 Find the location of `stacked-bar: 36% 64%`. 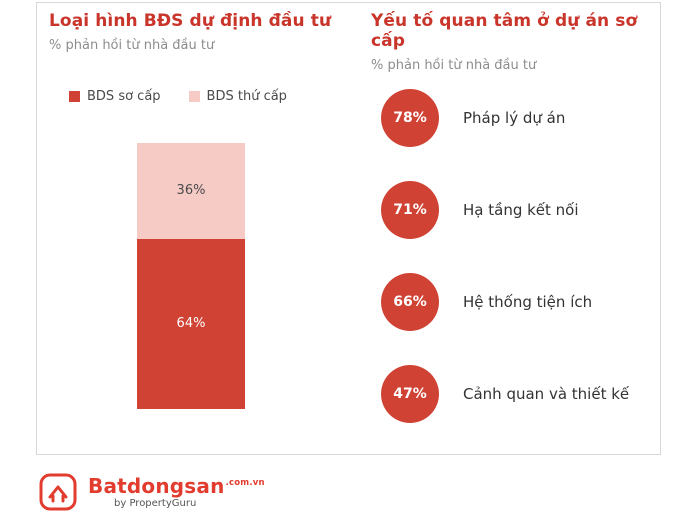

stacked-bar: 36% 64% is located at coordinates (191, 276).